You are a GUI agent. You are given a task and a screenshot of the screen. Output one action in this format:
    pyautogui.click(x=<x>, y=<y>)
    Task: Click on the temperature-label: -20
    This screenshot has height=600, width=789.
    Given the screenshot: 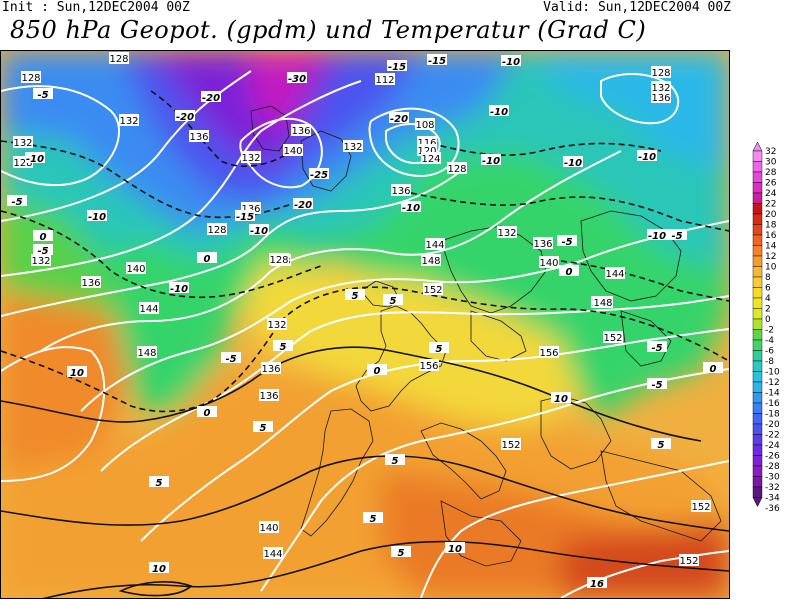 What is the action you would take?
    pyautogui.click(x=303, y=205)
    